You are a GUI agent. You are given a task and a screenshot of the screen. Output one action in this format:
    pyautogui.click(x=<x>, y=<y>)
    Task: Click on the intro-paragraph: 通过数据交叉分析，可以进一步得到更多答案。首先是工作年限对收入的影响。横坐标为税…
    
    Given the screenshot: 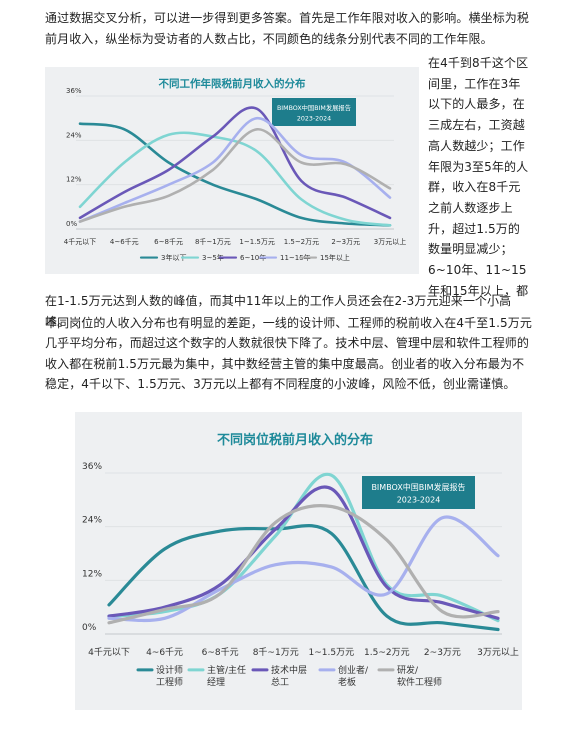 What is the action you would take?
    pyautogui.click(x=287, y=28)
    